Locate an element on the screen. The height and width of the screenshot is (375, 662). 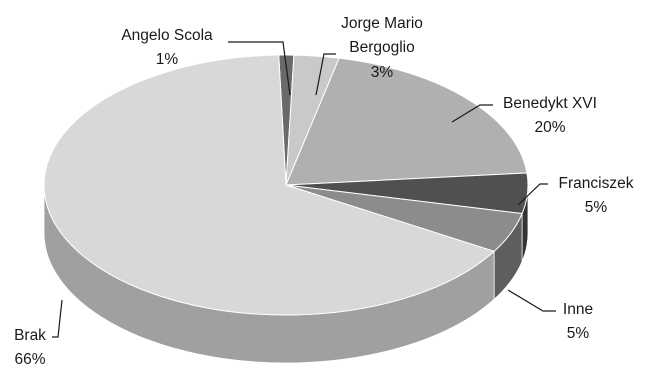
label-bergoglio-name-line2: Bergoglio is located at coordinates (382, 47).